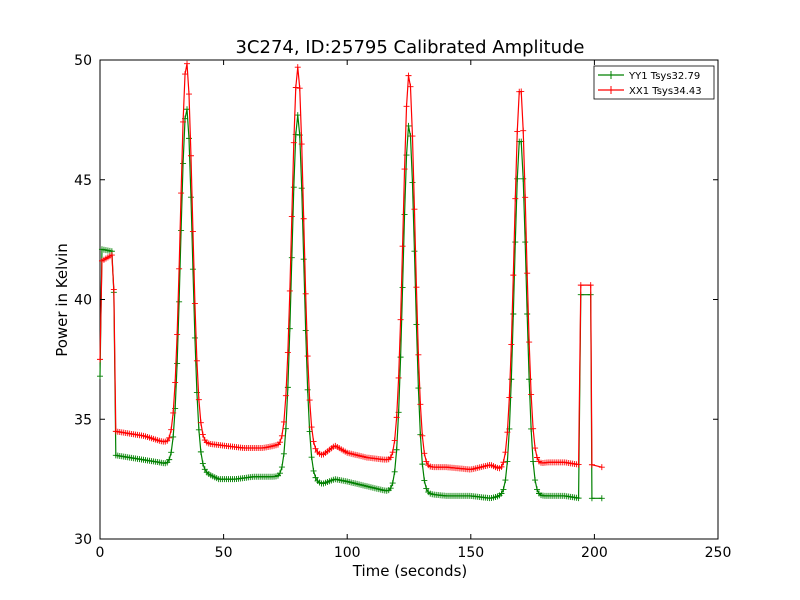  What do you see at coordinates (83, 301) in the screenshot?
I see `y-tick-label: 40` at bounding box center [83, 301].